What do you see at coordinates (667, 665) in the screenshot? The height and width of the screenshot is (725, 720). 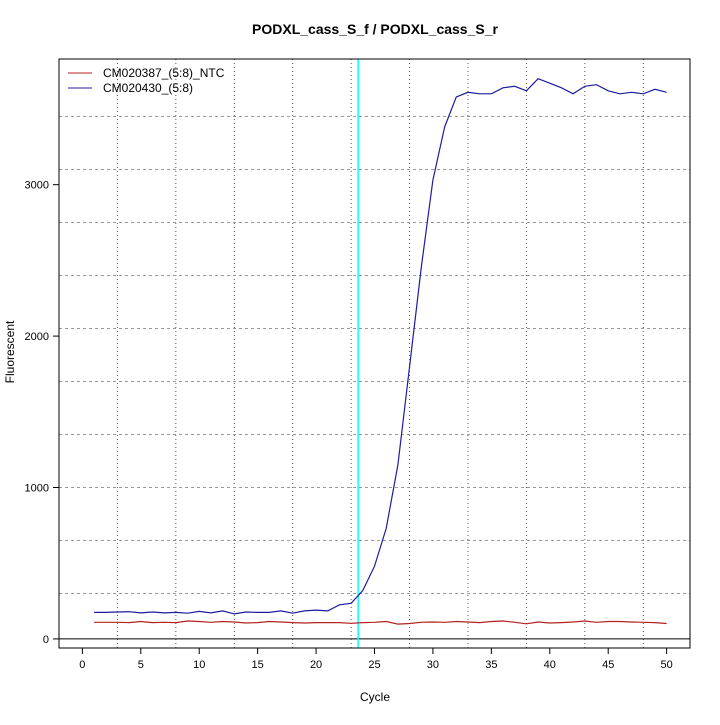 I see `x-tick-label: 50` at bounding box center [667, 665].